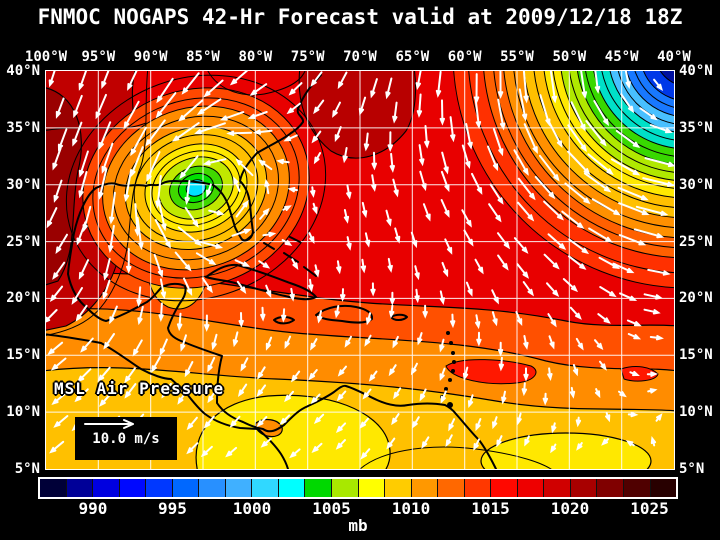 Image resolution: width=720 pixels, height=540 pixels. What do you see at coordinates (696, 71) in the screenshot?
I see `lat-tick-label: 40°N` at bounding box center [696, 71].